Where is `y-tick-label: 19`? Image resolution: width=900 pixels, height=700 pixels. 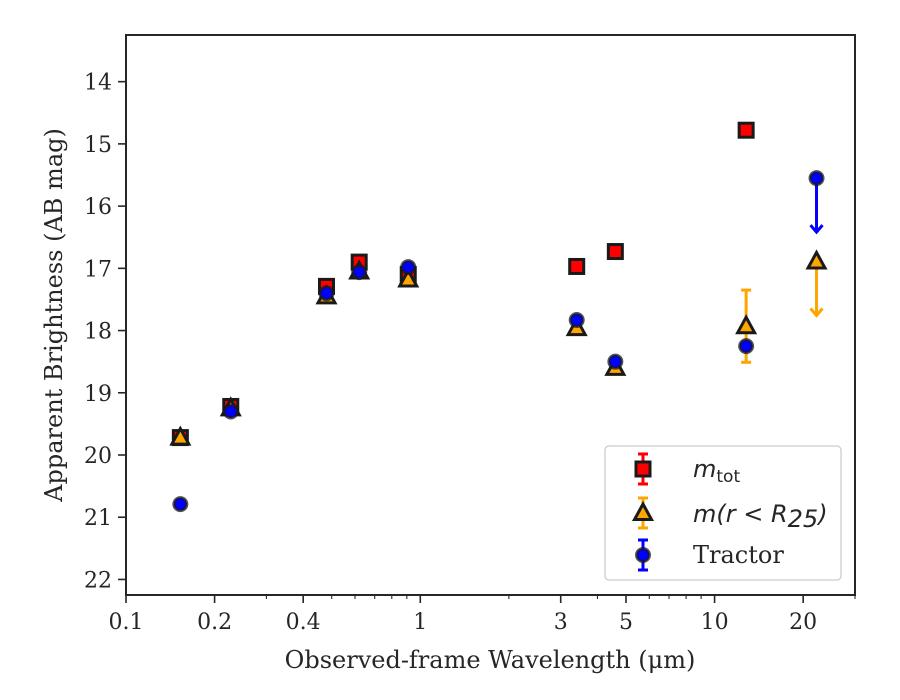
y-tick-label: 19 is located at coordinates (98, 394).